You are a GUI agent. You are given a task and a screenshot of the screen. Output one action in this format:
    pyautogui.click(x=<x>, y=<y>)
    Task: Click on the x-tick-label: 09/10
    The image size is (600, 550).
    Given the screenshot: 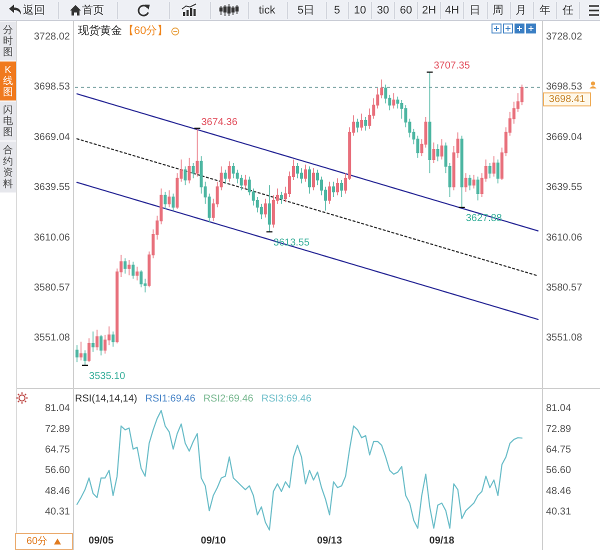 What is the action you would take?
    pyautogui.click(x=213, y=541)
    